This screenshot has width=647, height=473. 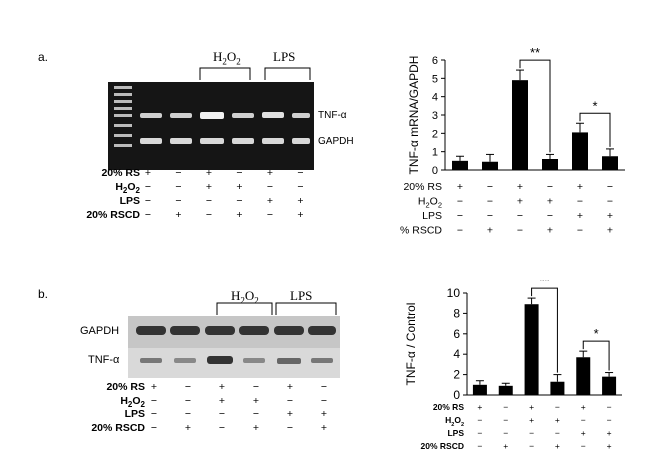 I want to click on panel-b-tnf-label: TNF-α, so click(x=104, y=360).